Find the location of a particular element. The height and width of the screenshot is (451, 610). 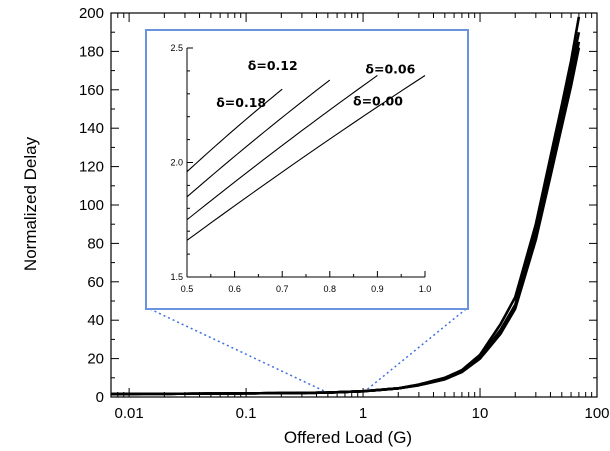

y-tick-label: 20 is located at coordinates (95, 359).